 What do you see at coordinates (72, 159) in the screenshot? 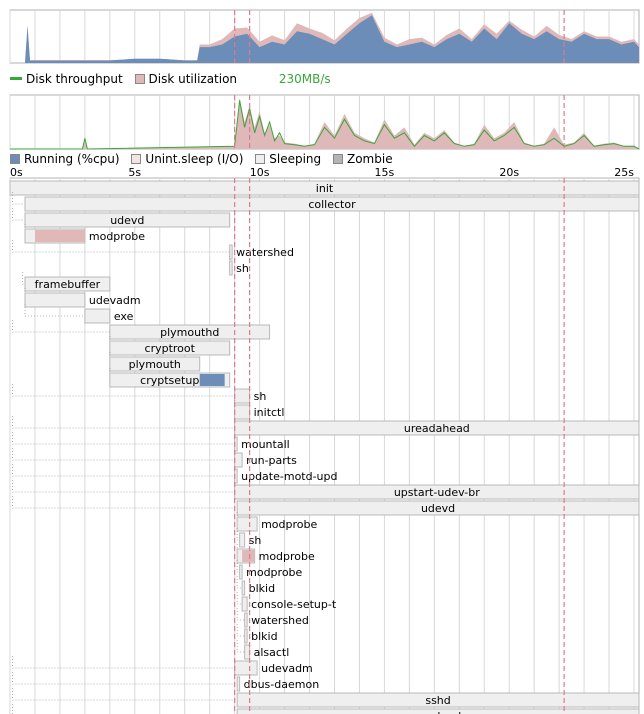
I see `running-label: Running (%cpu)` at bounding box center [72, 159].